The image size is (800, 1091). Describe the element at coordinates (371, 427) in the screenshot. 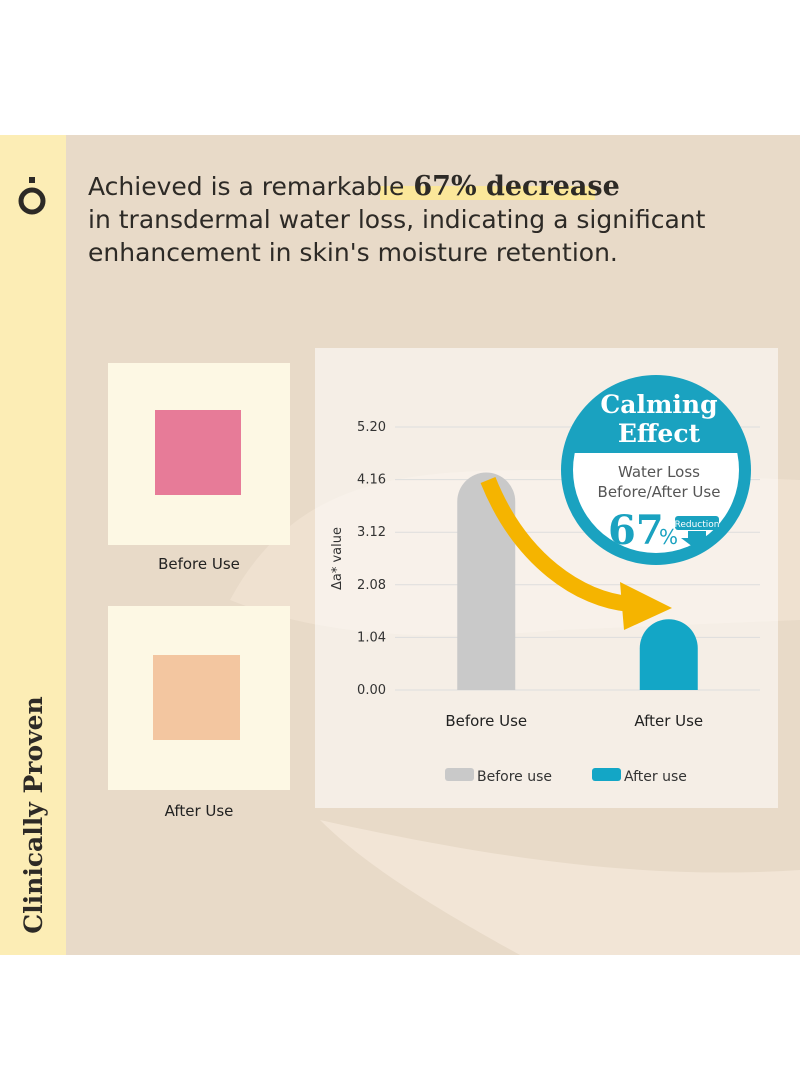

I see `y-tick-label: 5.20` at that location.